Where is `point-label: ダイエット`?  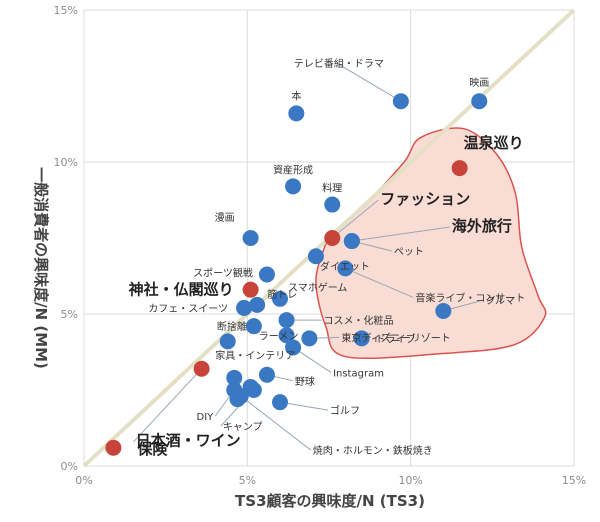
point-label: ダイエット is located at coordinates (345, 266).